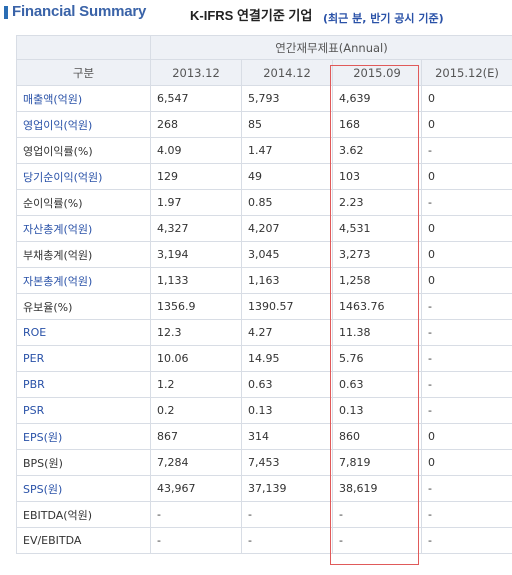 This screenshot has width=512, height=575. Describe the element at coordinates (83, 462) in the screenshot. I see `metric-label: BPS(원)` at that location.